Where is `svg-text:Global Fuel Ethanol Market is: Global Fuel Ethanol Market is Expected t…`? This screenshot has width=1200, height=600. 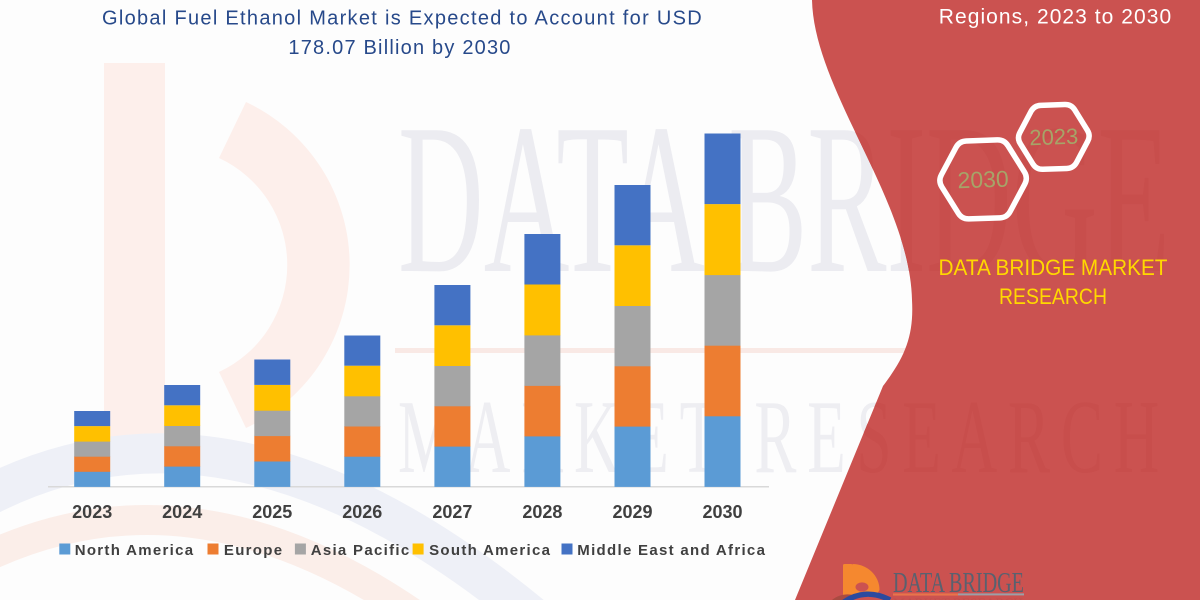
svg-text:Global Fuel Ethanol Market is: Global Fuel Ethanol Market is Expected t… is located at coordinates (402, 19).